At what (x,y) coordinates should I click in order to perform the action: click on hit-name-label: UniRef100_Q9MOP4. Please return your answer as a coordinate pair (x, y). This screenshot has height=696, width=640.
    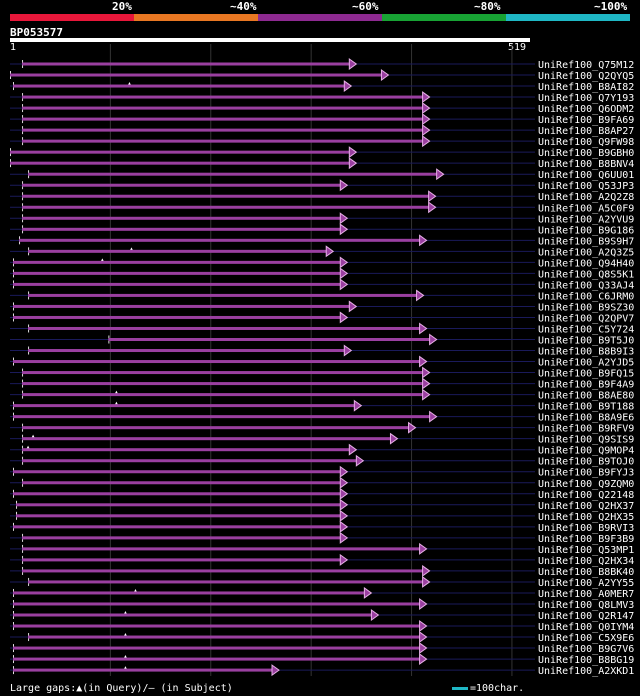
    Looking at the image, I should click on (586, 451).